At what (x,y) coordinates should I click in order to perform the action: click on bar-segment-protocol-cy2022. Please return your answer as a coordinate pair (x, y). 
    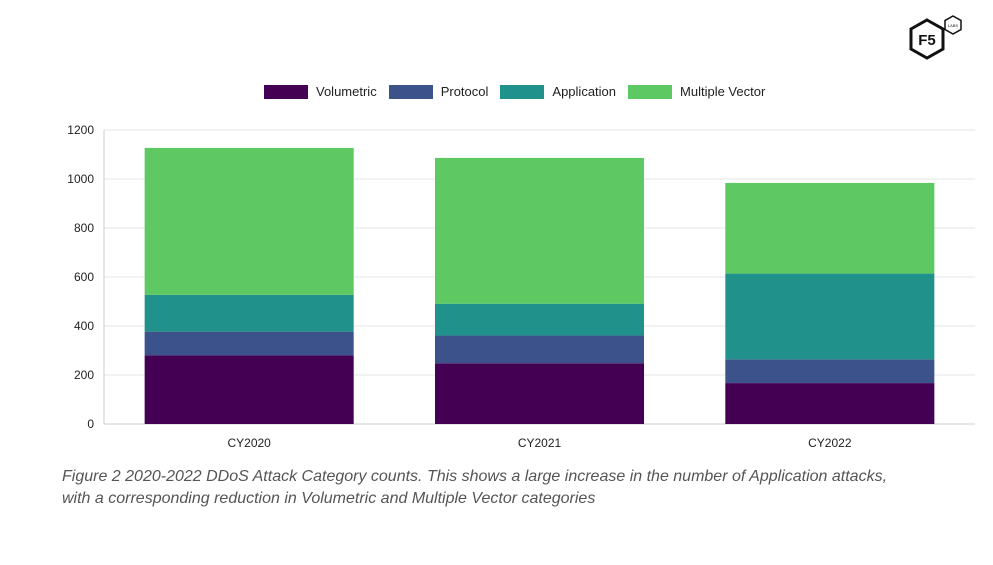
    Looking at the image, I should click on (830, 371).